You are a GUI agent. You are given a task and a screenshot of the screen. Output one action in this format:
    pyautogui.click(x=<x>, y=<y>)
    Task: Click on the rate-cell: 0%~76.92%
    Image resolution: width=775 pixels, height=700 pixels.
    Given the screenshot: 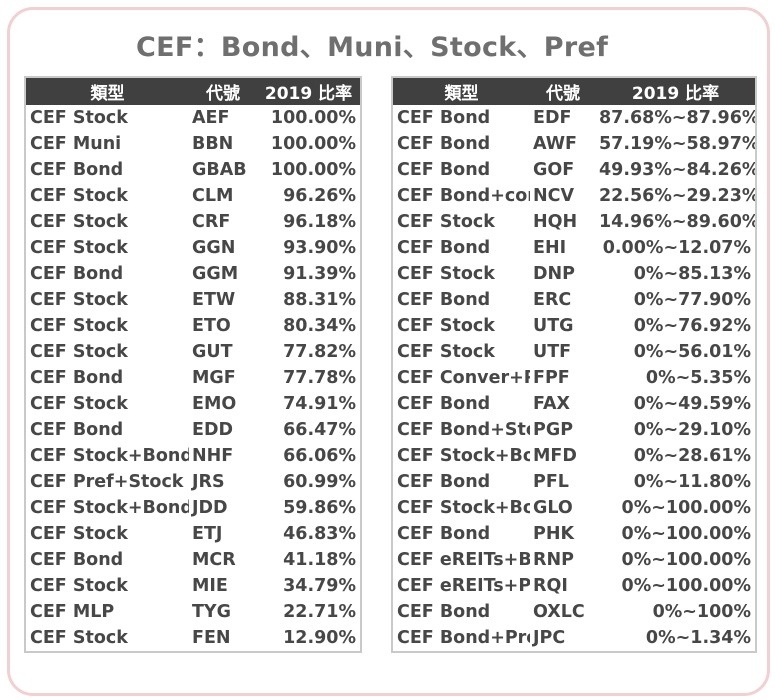 What is the action you would take?
    pyautogui.click(x=692, y=326)
    